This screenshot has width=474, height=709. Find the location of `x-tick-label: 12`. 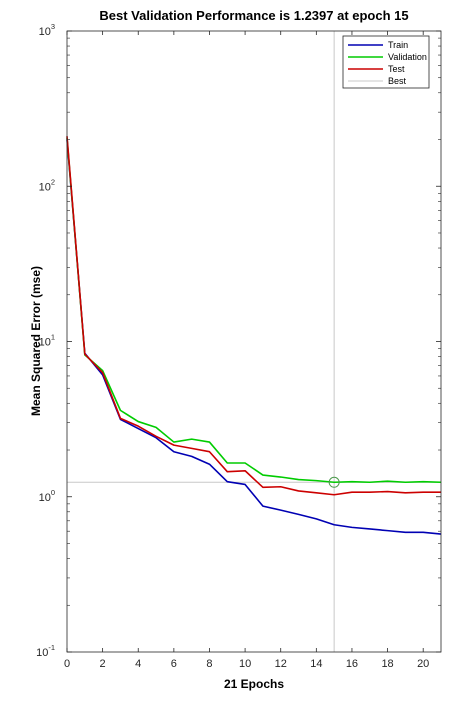

x-tick-label: 12 is located at coordinates (281, 664).